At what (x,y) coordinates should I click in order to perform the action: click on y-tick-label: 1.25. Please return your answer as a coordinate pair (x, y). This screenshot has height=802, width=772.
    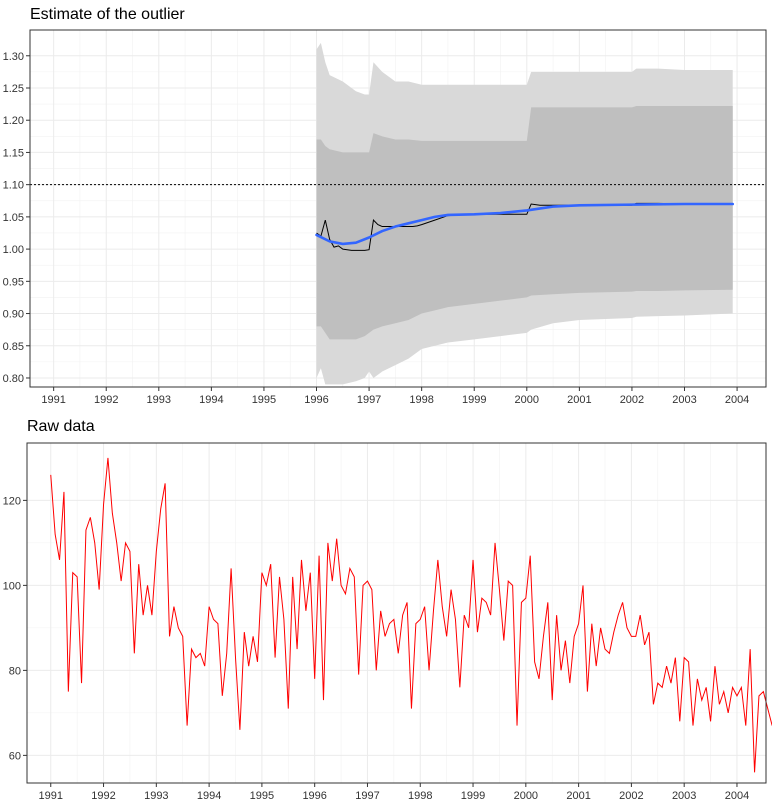
    Looking at the image, I should click on (13, 89).